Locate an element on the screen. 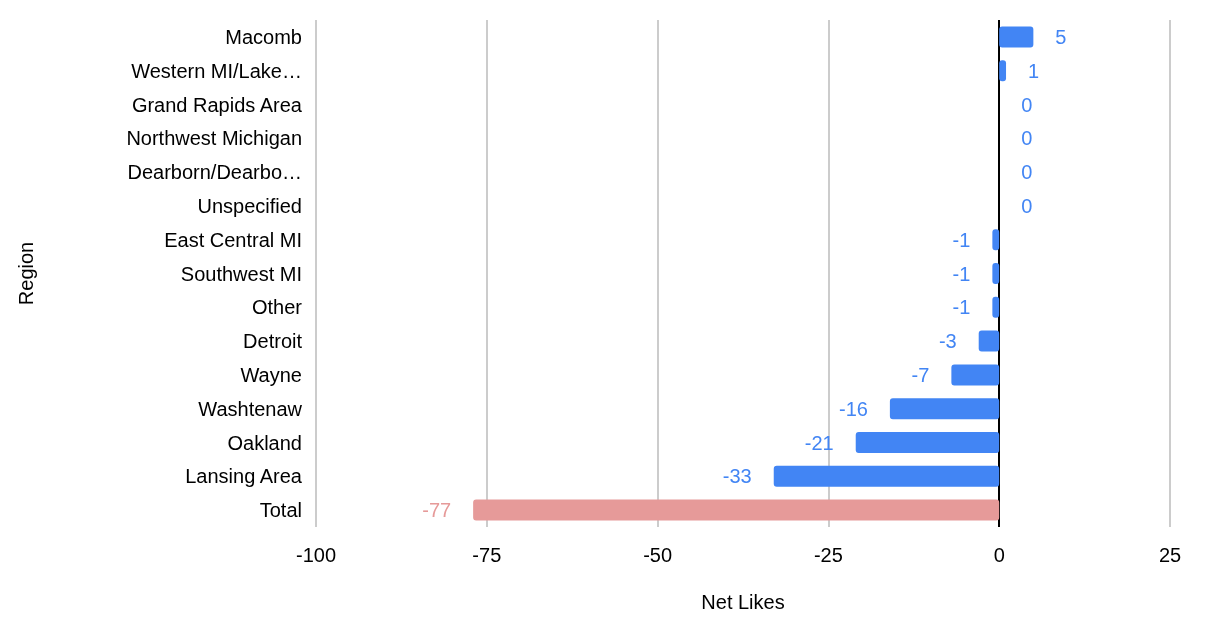 This screenshot has width=1206, height=635. data-label: -7 is located at coordinates (920, 374).